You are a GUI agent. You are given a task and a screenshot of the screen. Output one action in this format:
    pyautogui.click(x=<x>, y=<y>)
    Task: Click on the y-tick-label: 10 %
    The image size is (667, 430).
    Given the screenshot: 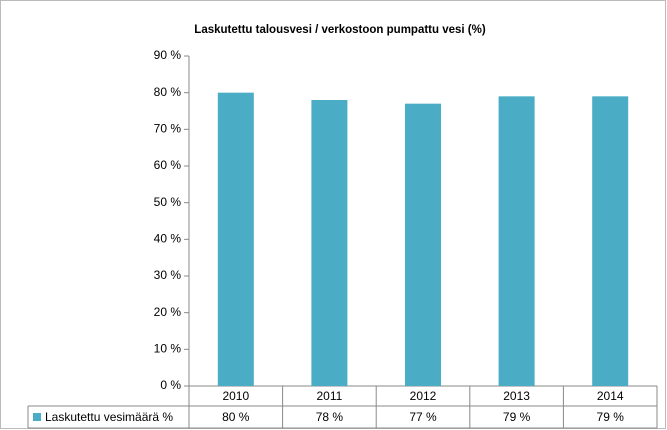 What is the action you would take?
    pyautogui.click(x=168, y=349)
    